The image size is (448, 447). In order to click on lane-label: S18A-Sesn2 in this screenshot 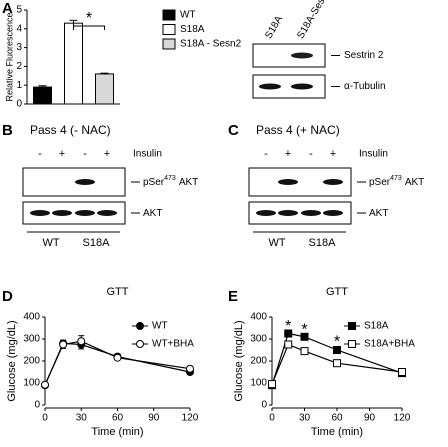, I will do `click(314, 20)`.